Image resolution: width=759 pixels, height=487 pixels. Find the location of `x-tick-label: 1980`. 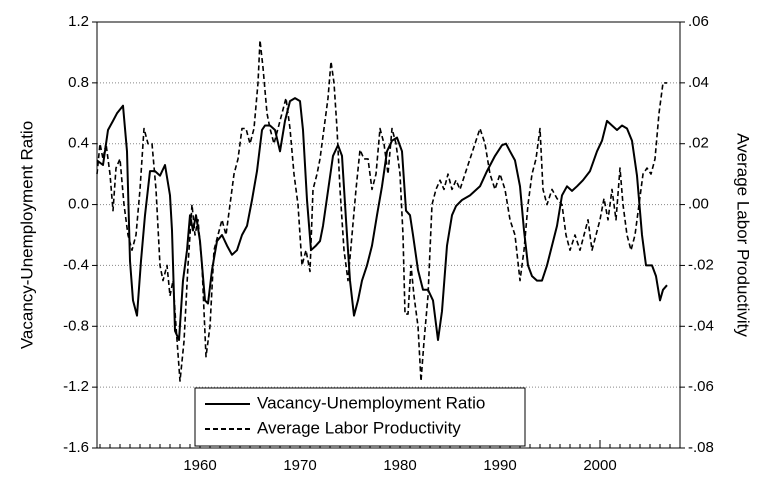

x-tick-label: 1980 is located at coordinates (399, 465).